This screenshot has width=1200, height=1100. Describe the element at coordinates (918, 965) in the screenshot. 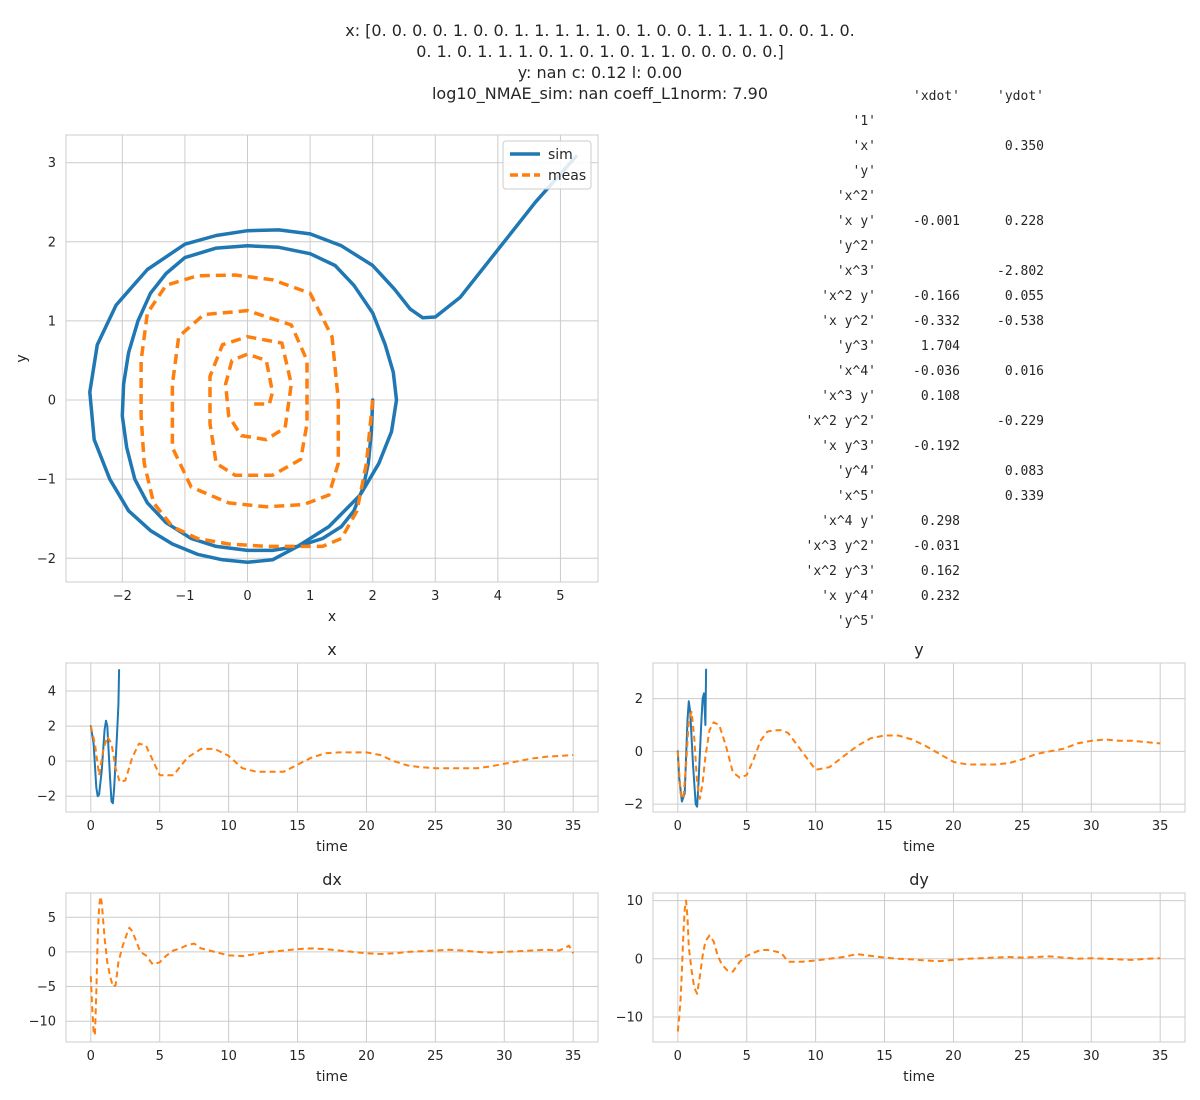

I see `dy_time-series-meas` at that location.